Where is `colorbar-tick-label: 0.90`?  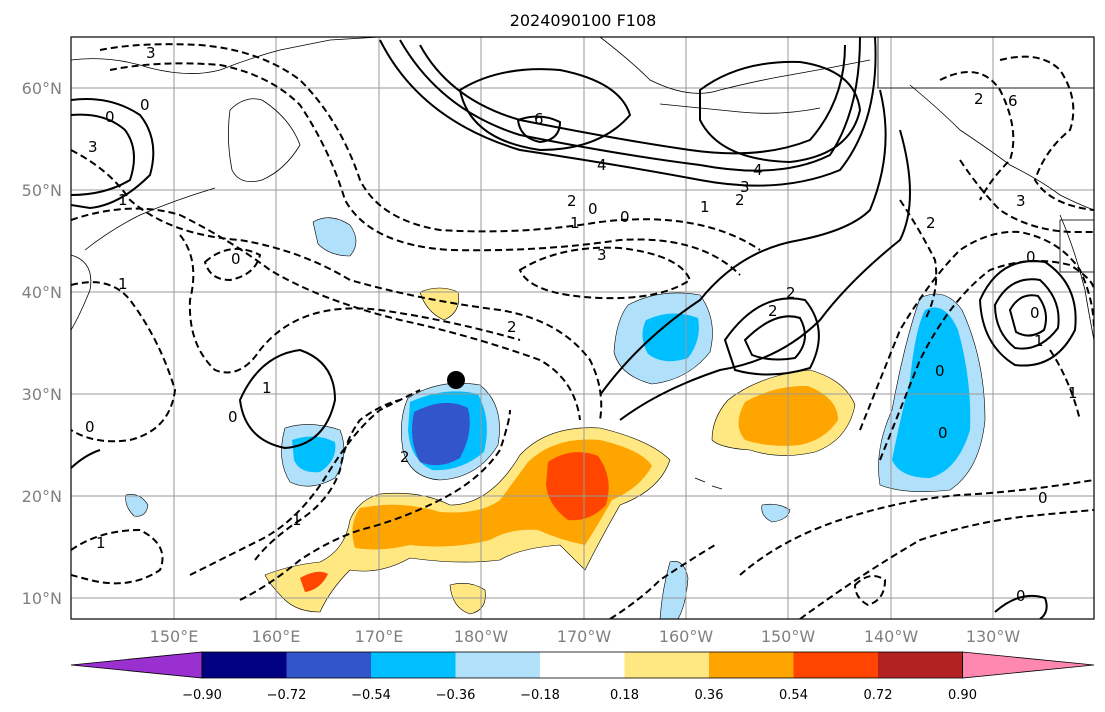 colorbar-tick-label: 0.90 is located at coordinates (962, 695).